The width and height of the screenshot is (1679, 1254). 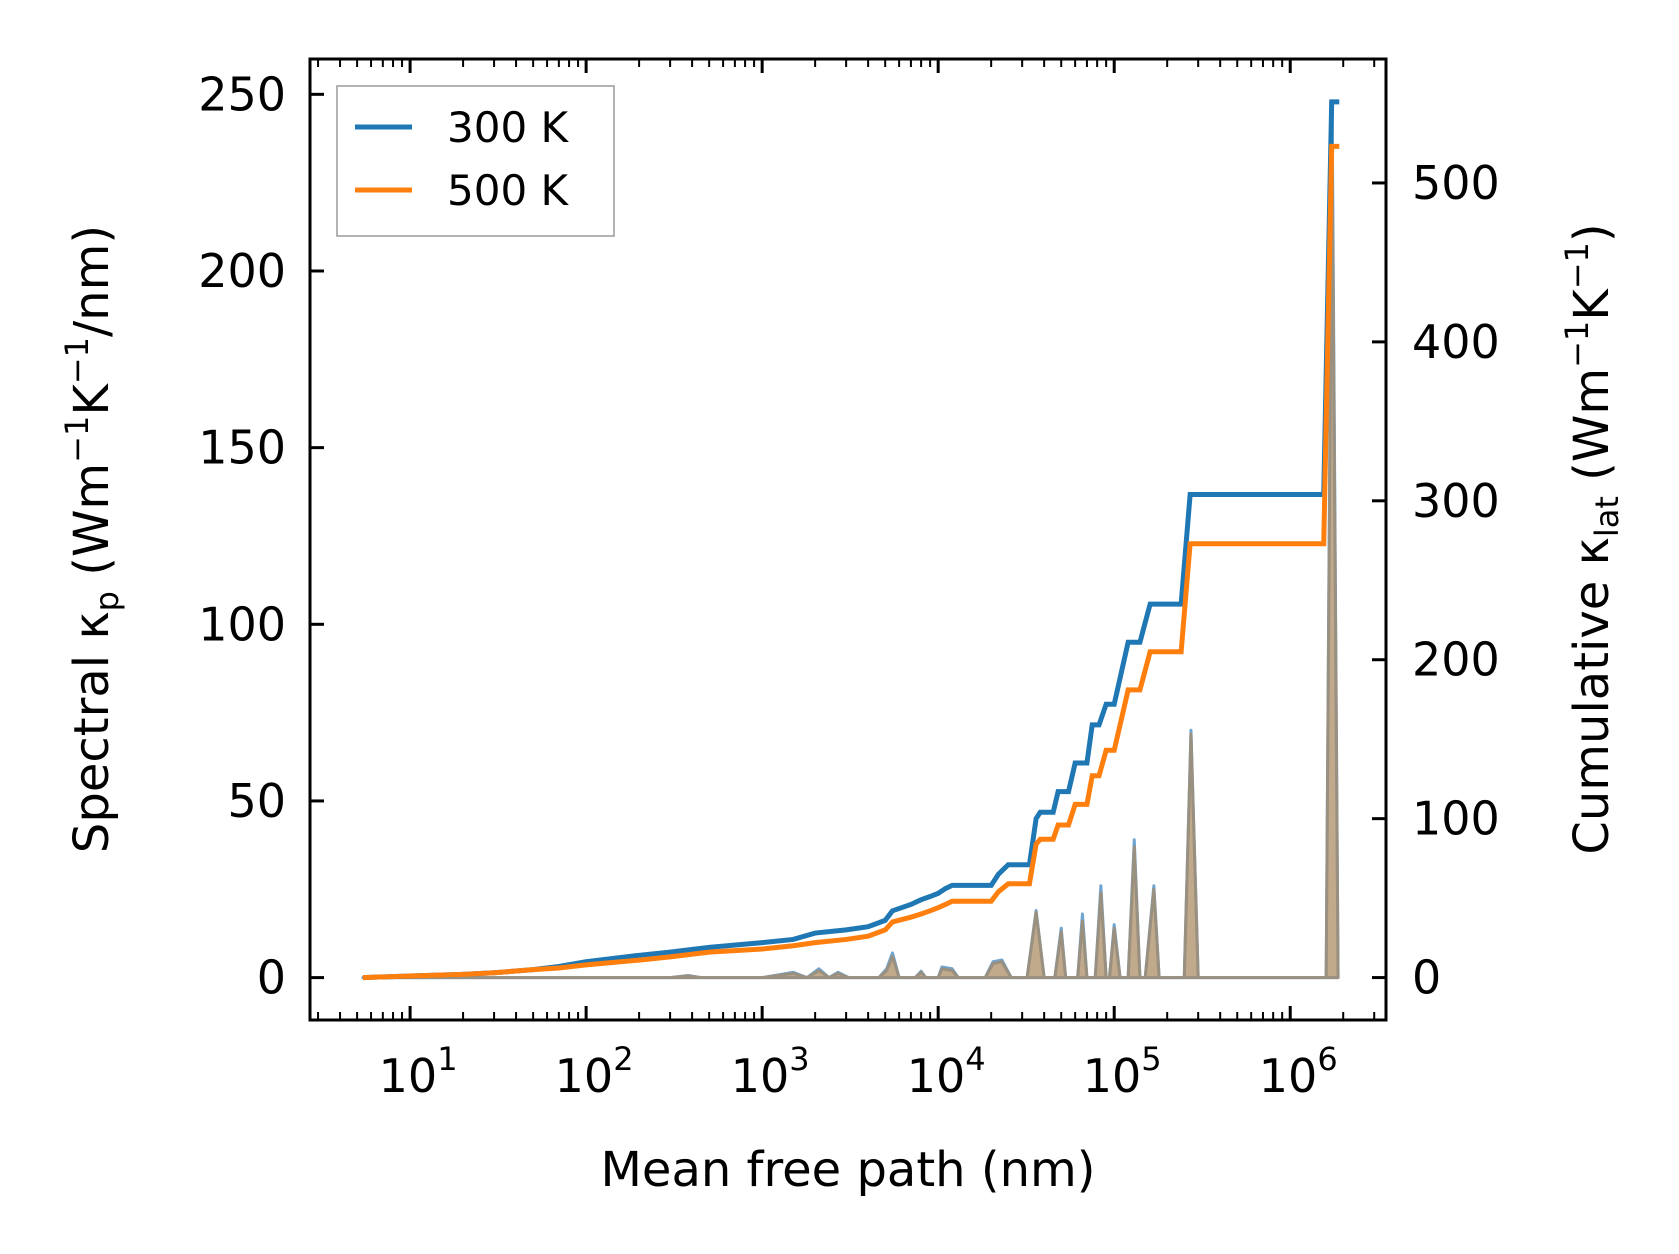 I want to click on left-y-axis-label: Spectral κp (Wm−1K−1/nm), so click(x=92, y=539).